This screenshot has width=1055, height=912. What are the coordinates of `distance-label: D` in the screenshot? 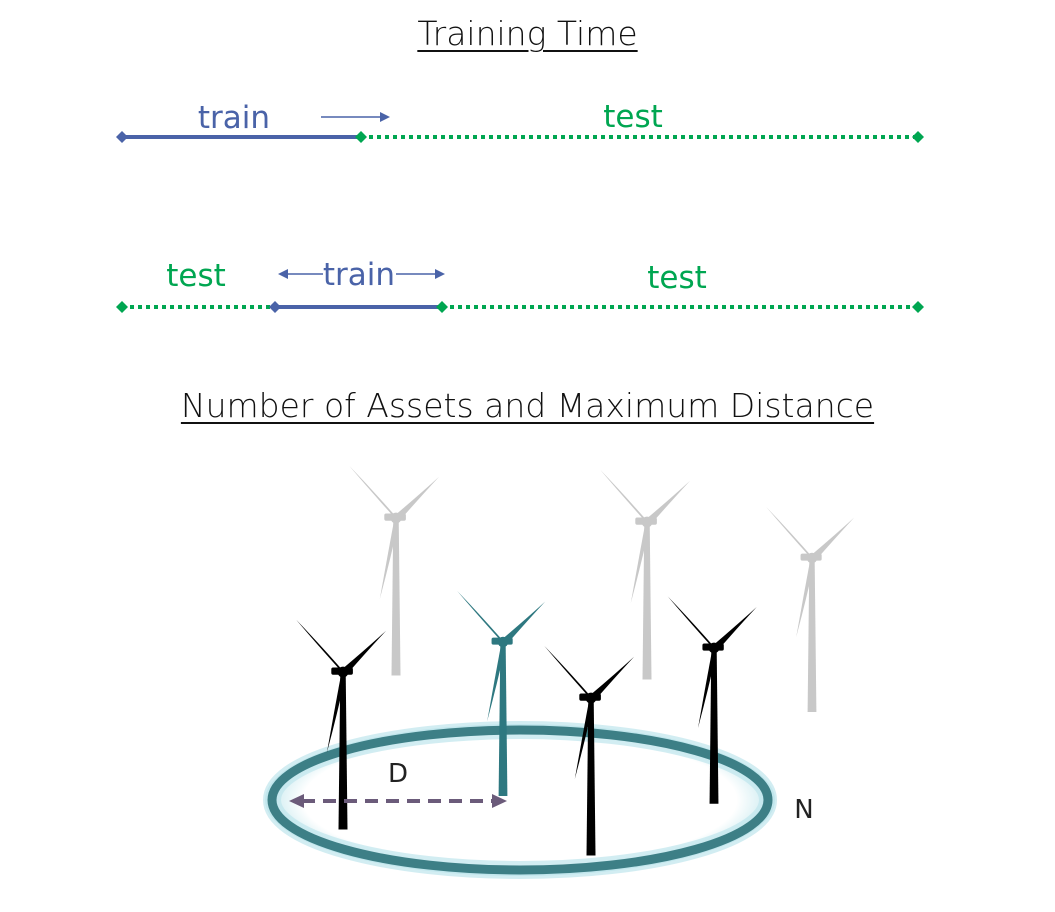 It's located at (398, 774).